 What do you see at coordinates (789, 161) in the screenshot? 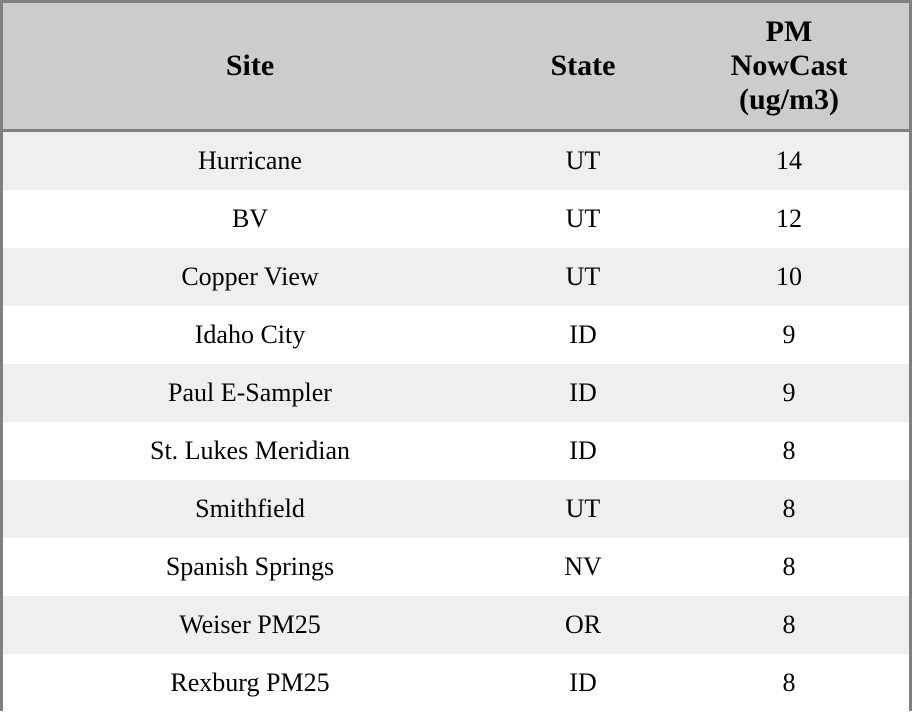
I see `cell-pm-nowcast: 14` at bounding box center [789, 161].